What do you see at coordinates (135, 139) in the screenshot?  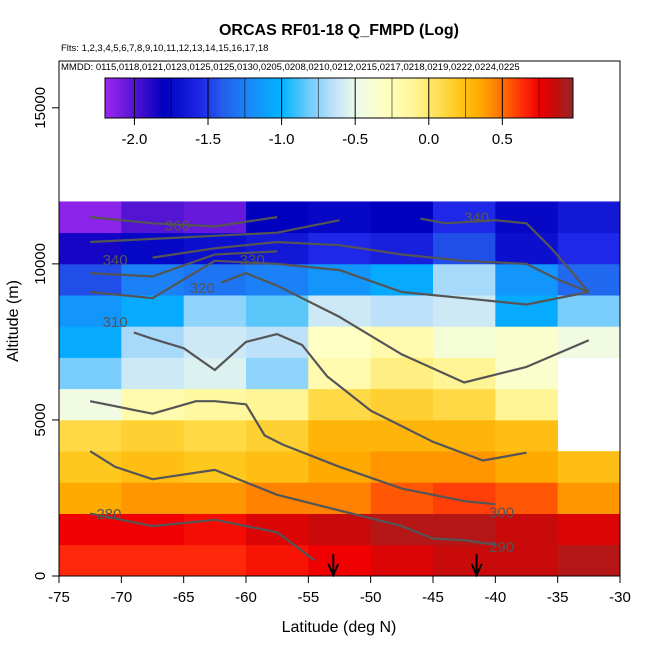 I see `colorbar-tick-label: -2.0` at bounding box center [135, 139].